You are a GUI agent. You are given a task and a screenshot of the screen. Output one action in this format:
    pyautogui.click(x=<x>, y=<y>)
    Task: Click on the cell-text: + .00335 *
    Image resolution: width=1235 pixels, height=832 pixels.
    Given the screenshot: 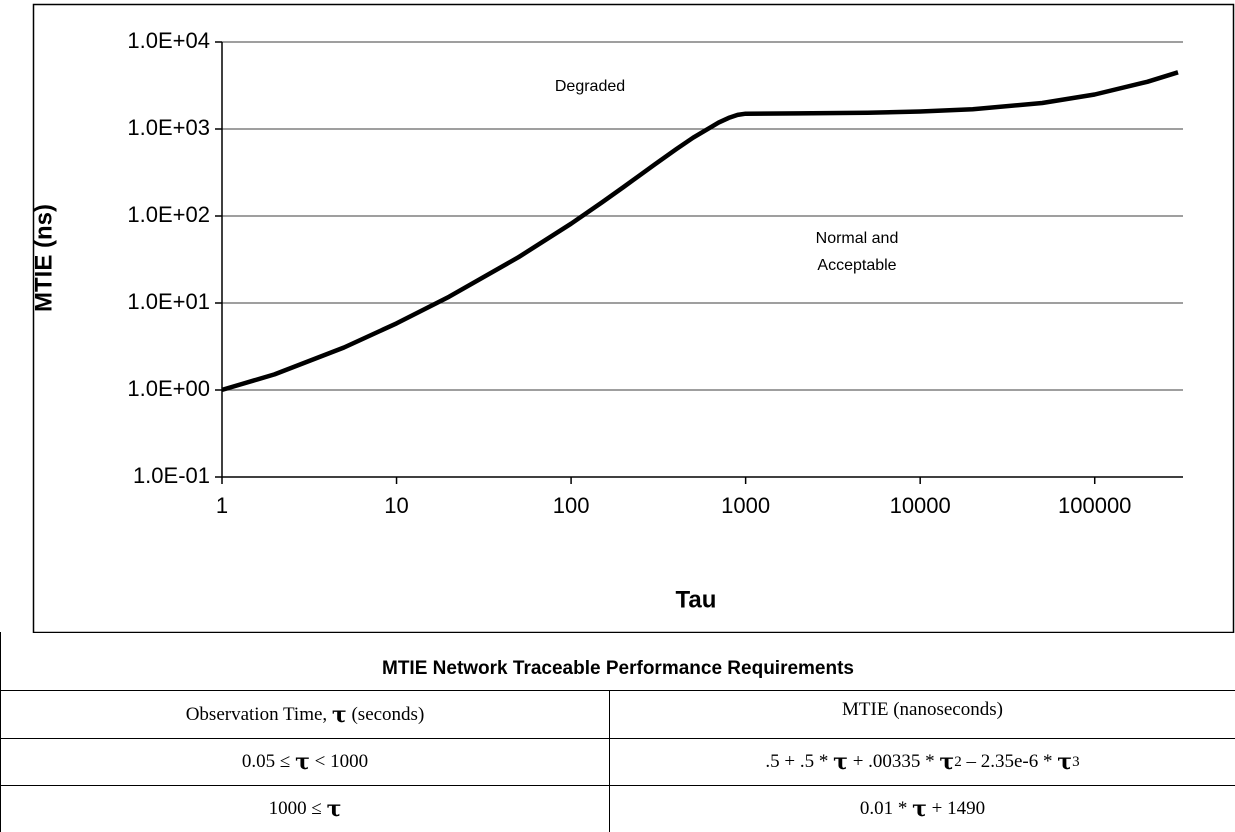 What is the action you would take?
    pyautogui.click(x=893, y=761)
    